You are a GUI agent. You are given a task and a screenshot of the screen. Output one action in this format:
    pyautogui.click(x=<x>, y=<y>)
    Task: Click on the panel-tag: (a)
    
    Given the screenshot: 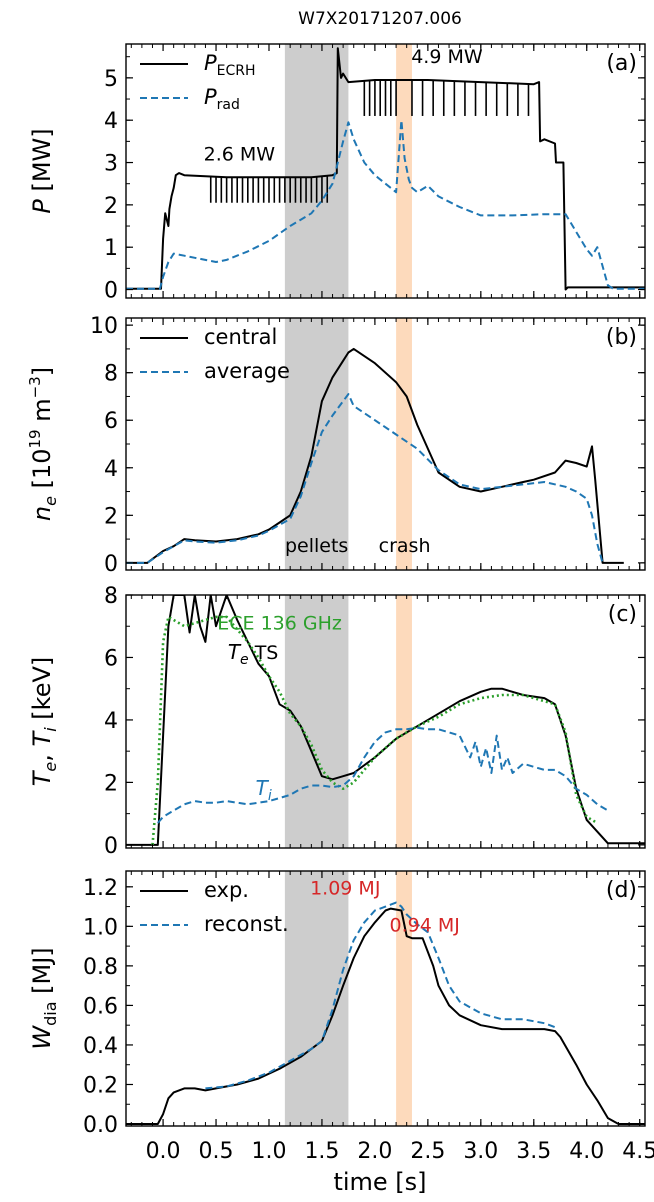 What is the action you would take?
    pyautogui.click(x=621, y=63)
    